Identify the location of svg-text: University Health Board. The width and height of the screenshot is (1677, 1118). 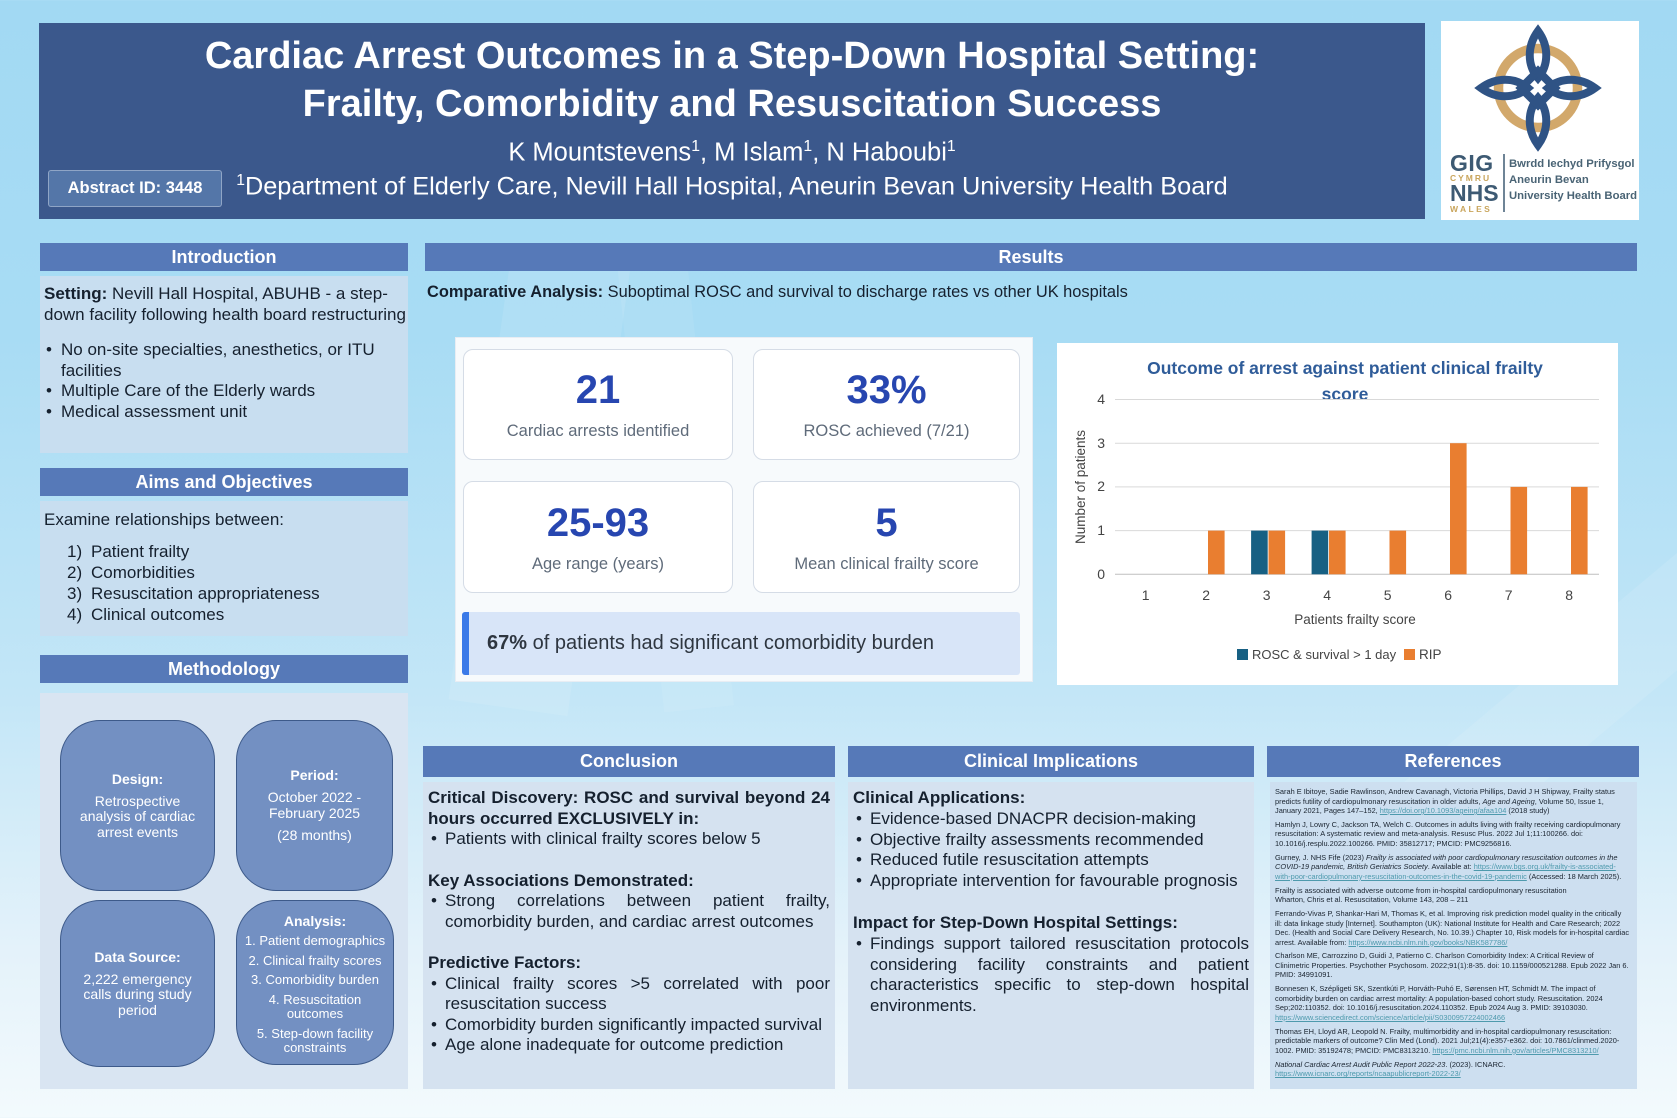
(1573, 196).